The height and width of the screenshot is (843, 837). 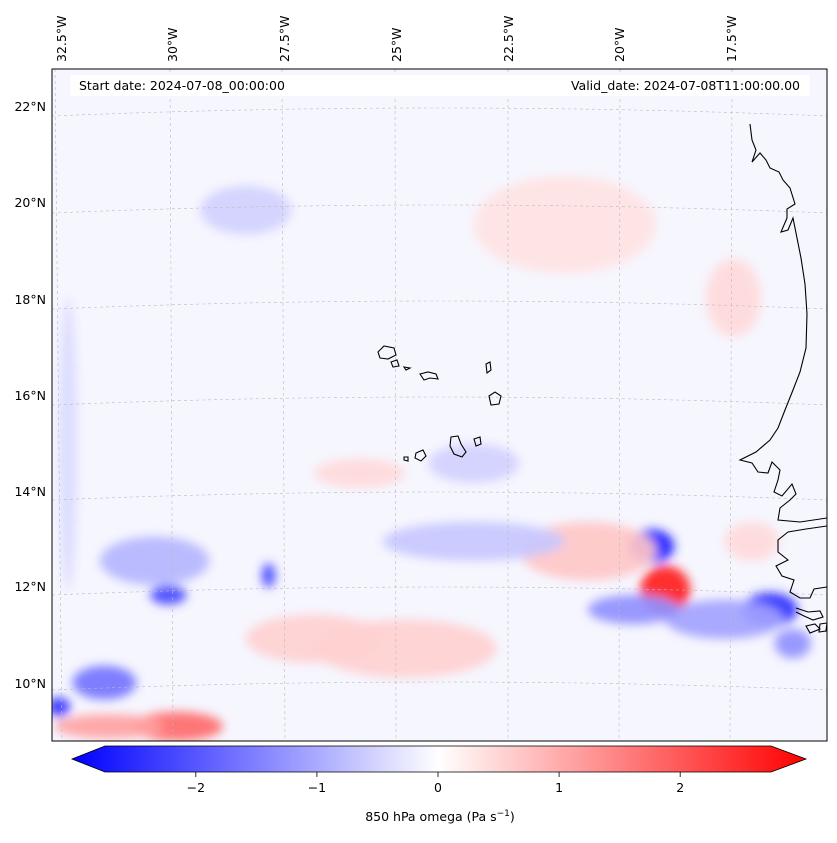 What do you see at coordinates (430, 816) in the screenshot?
I see `colorbar-label-text: 850 hPa omega (Pa s` at bounding box center [430, 816].